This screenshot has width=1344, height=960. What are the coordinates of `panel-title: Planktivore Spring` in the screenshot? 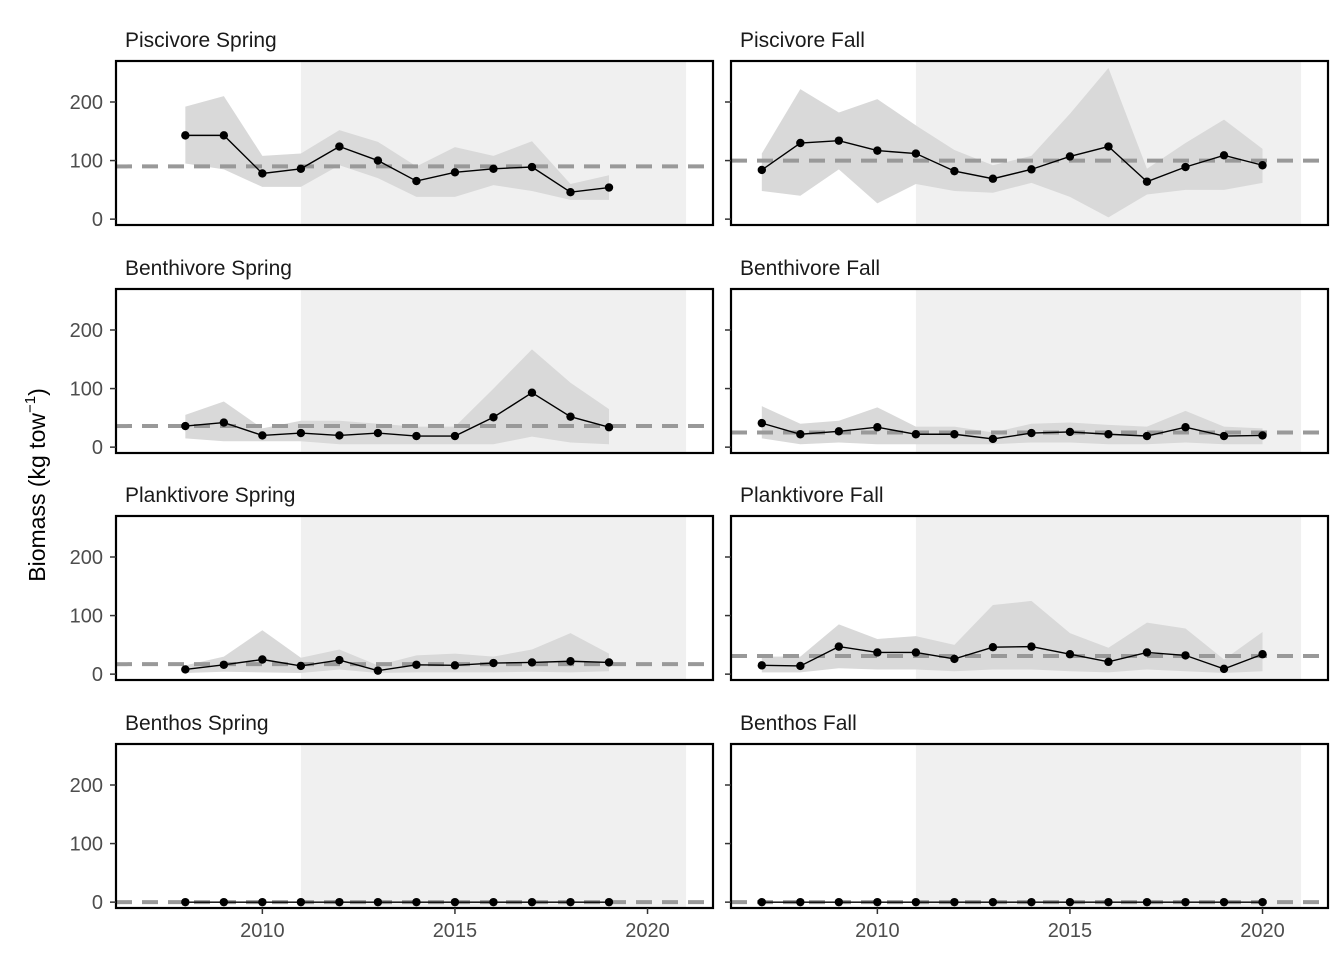 It's located at (210, 495).